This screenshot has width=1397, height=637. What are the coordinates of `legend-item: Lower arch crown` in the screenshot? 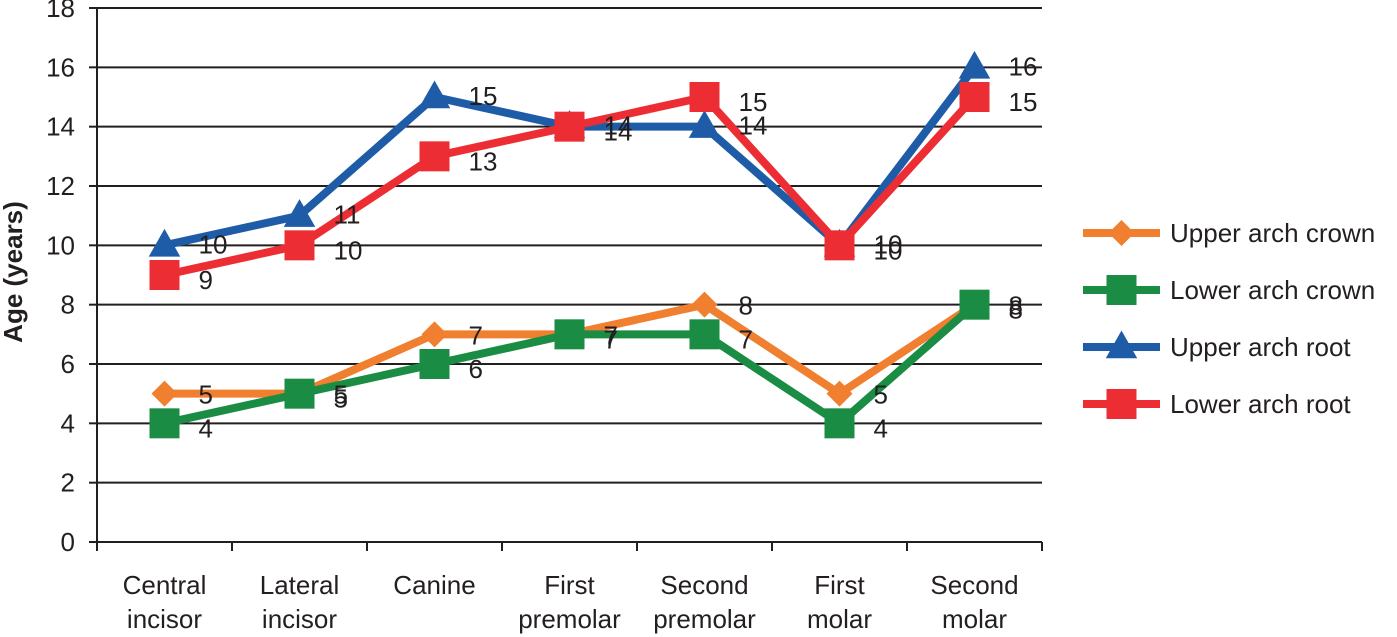 It's located at (1229, 290).